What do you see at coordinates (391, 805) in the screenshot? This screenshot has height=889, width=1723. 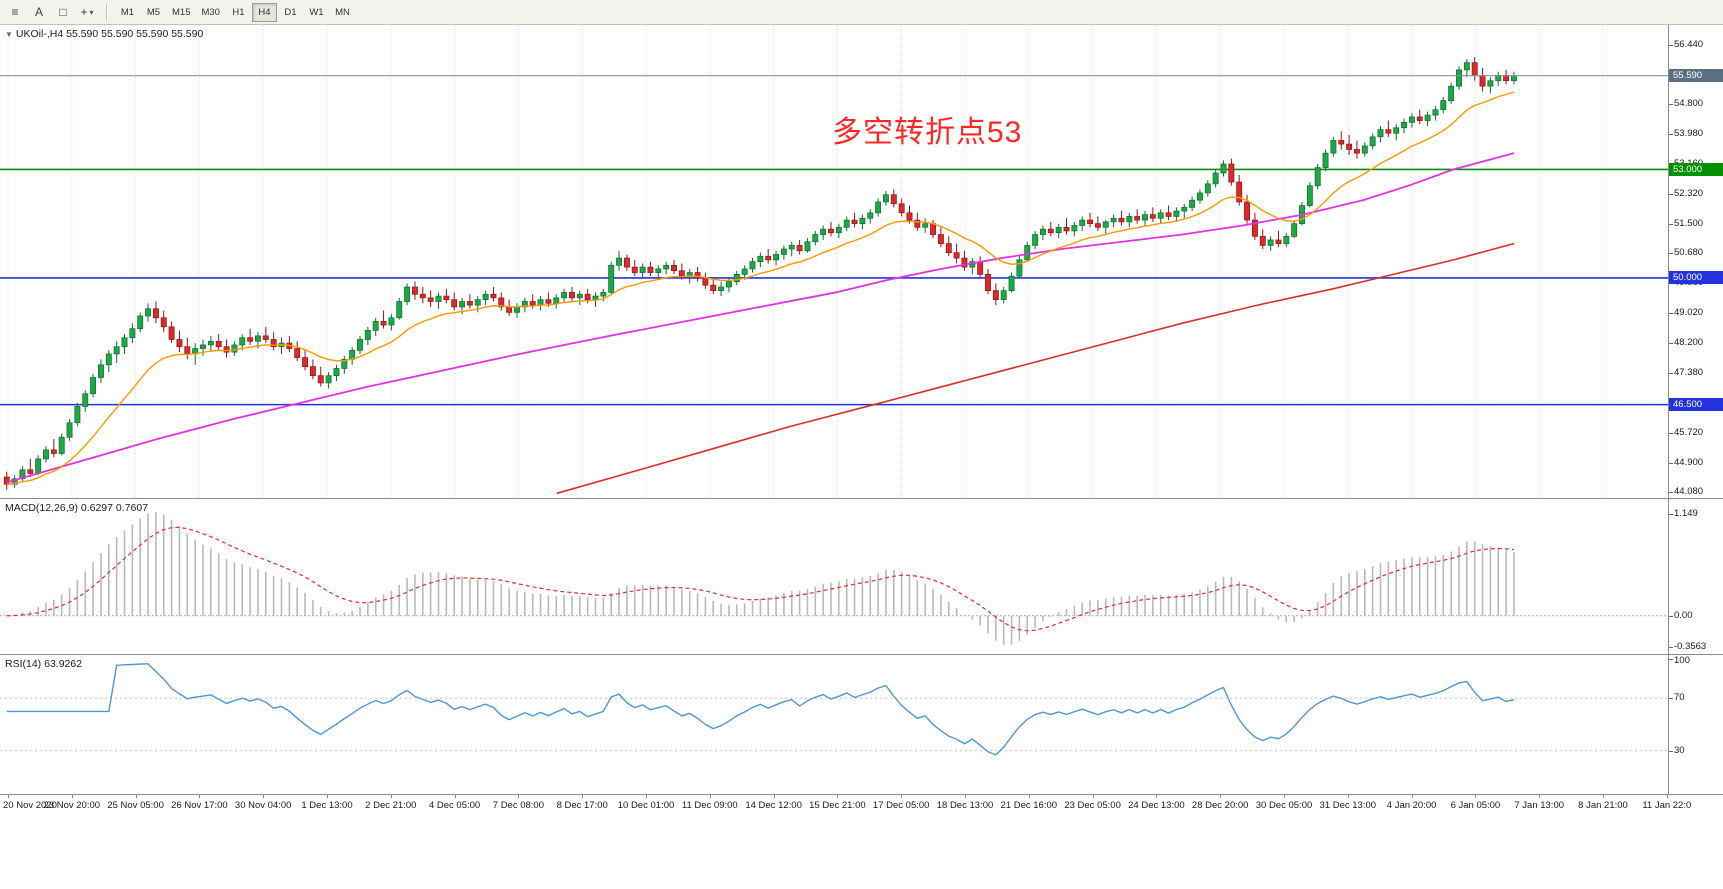 I see `time-tick-label: 2 Dec 21:00` at bounding box center [391, 805].